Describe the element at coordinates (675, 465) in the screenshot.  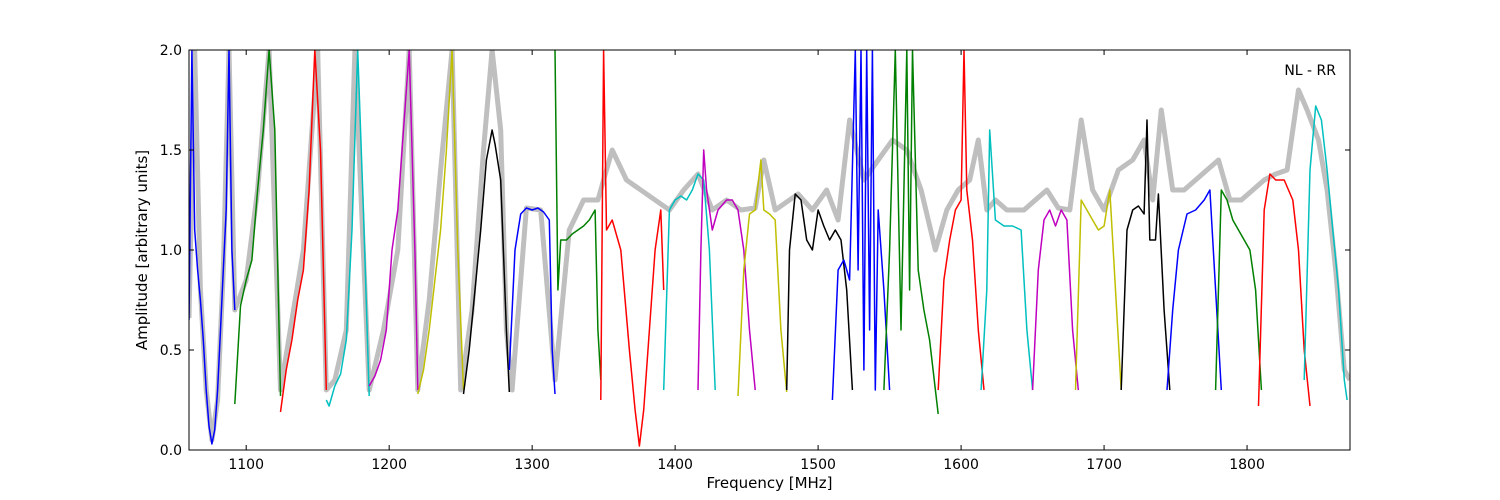
I see `x-tick-label: 1400` at that location.